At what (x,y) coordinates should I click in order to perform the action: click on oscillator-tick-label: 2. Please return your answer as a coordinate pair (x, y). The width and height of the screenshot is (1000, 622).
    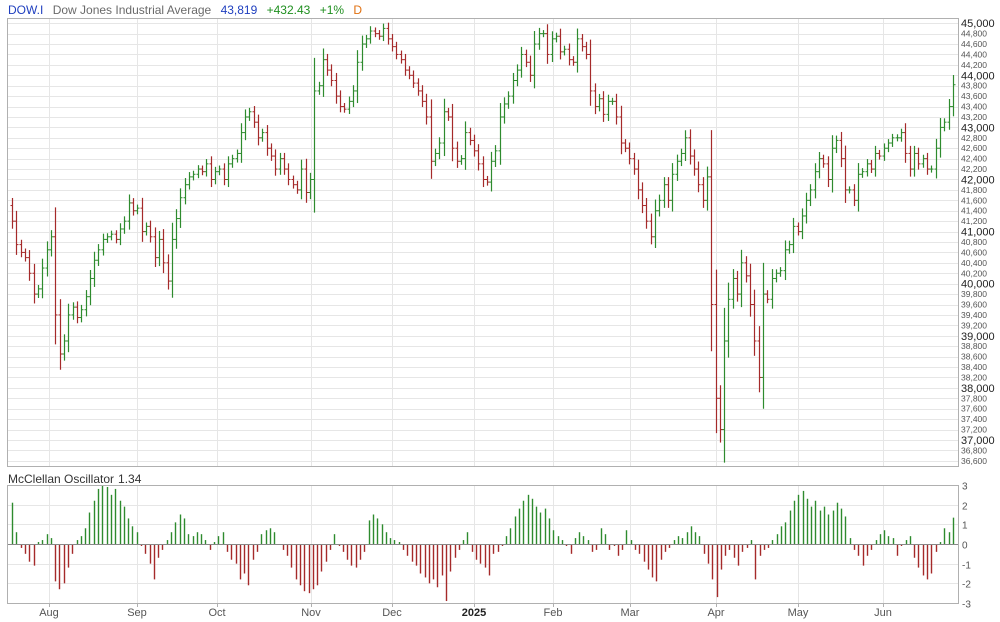
    Looking at the image, I should click on (965, 507).